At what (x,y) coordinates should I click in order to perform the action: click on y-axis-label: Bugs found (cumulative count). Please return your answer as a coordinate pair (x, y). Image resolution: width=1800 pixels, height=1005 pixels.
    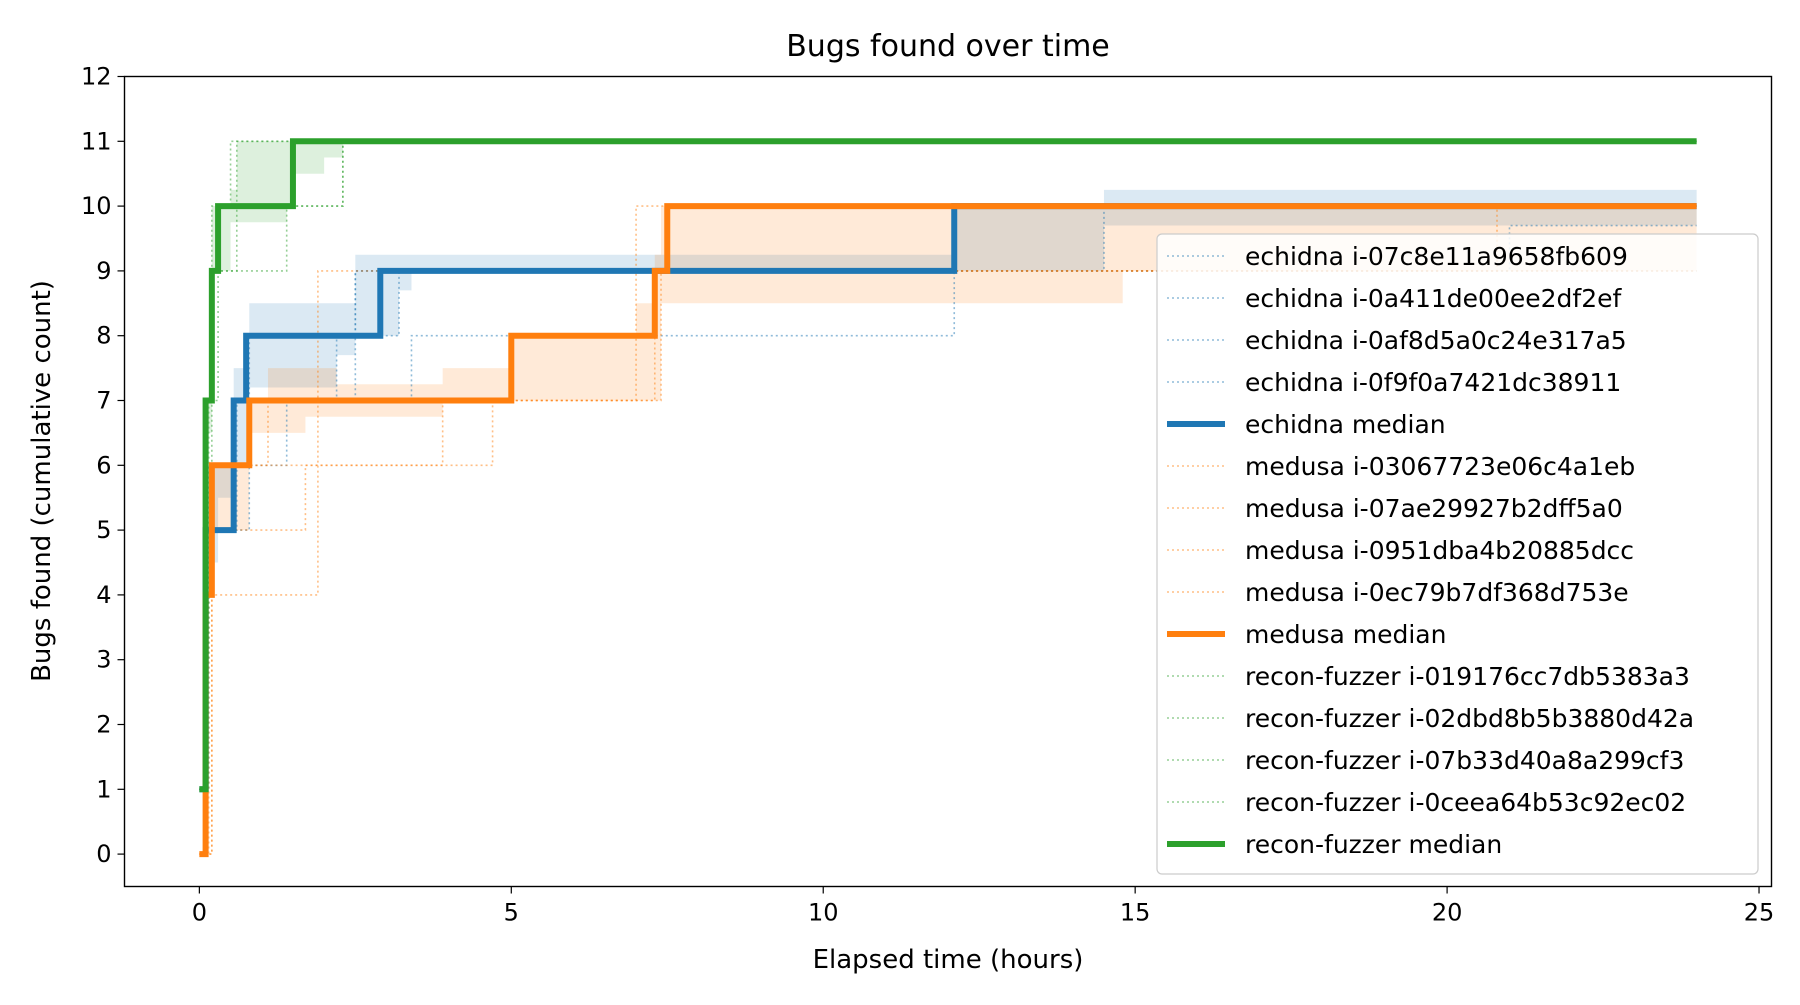
    Looking at the image, I should click on (42, 481).